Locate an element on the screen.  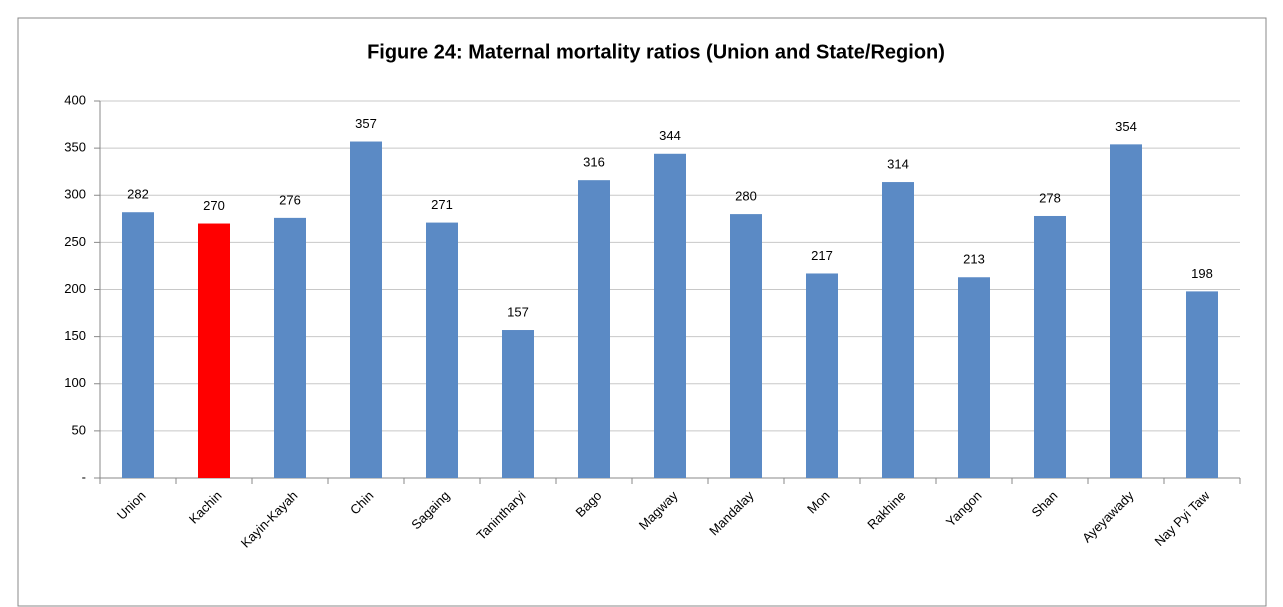
value-label: 280 is located at coordinates (746, 196).